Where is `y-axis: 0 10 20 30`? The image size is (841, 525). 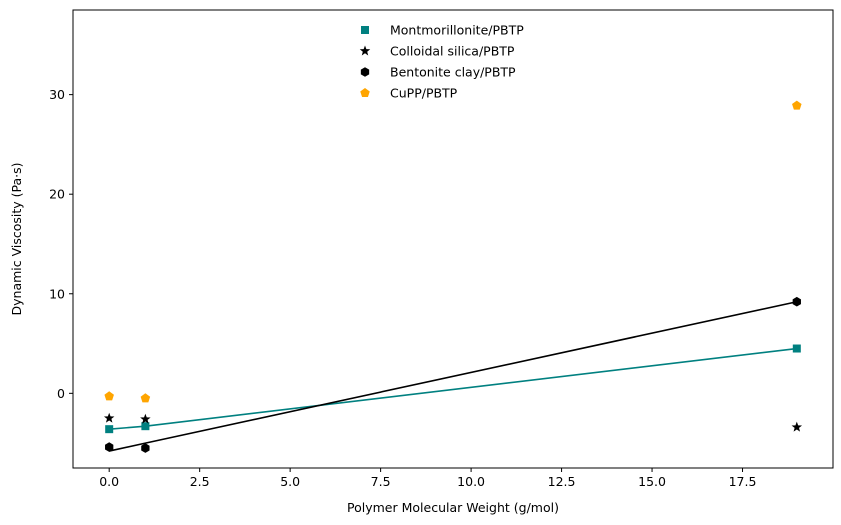
y-axis: 0 10 20 30 is located at coordinates (61, 244).